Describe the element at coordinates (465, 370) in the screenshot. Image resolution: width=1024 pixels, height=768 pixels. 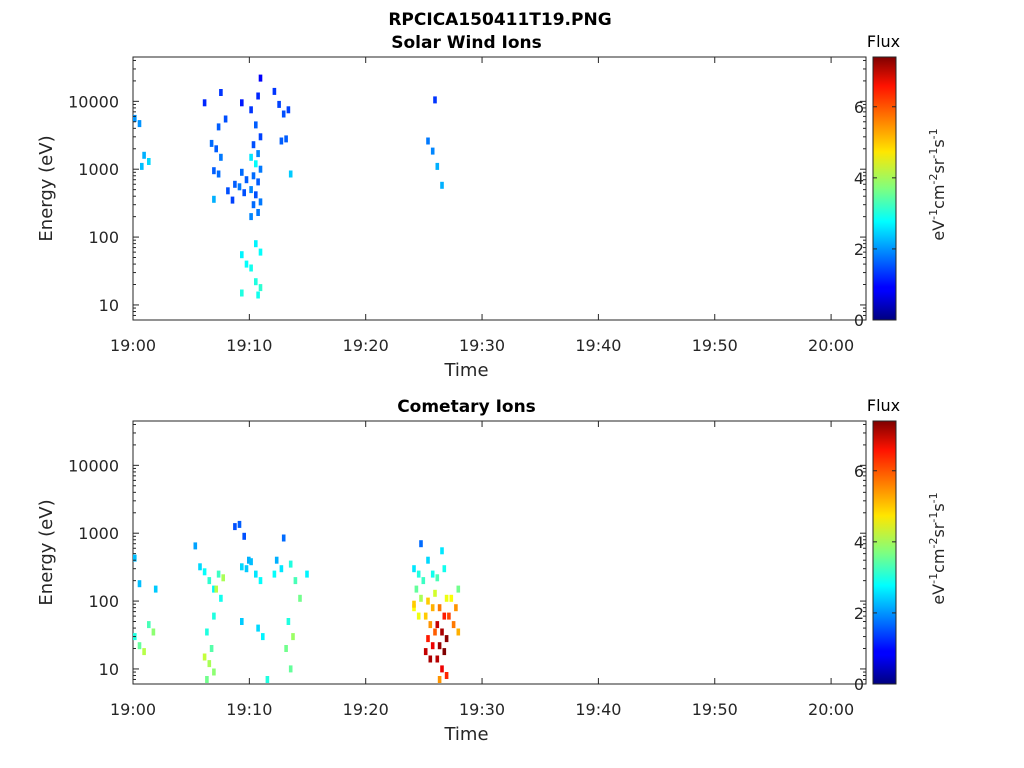
I see `x-axis-label: Time` at that location.